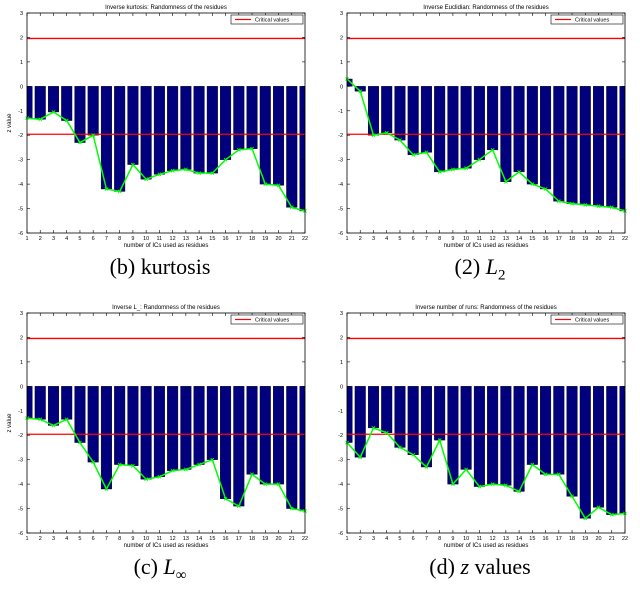 This screenshot has width=640, height=600. What do you see at coordinates (160, 569) in the screenshot?
I see `chart-caption: (c) L∞` at bounding box center [160, 569].